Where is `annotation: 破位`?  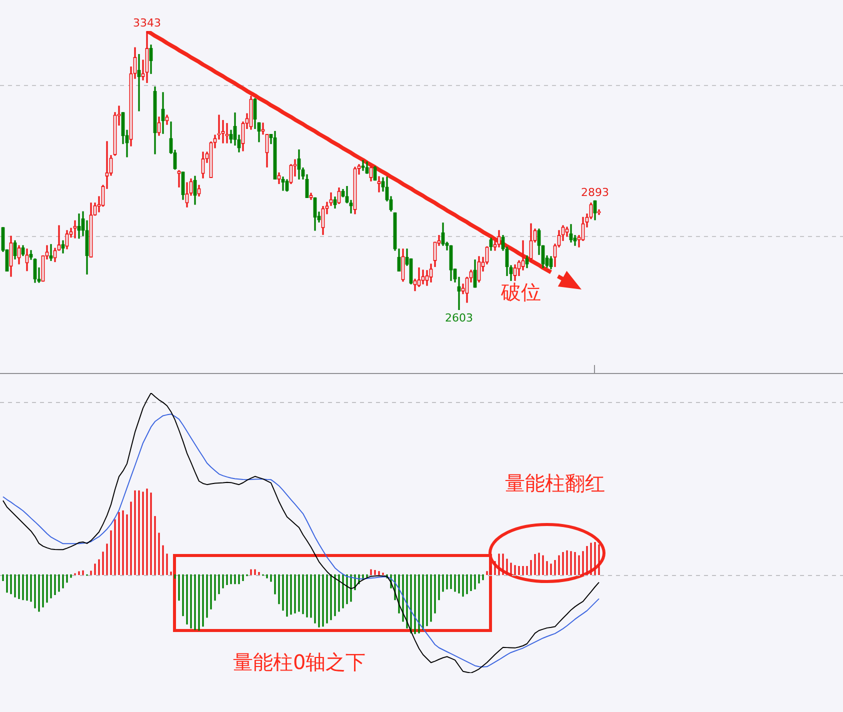
annotation: 破位 is located at coordinates (520, 292).